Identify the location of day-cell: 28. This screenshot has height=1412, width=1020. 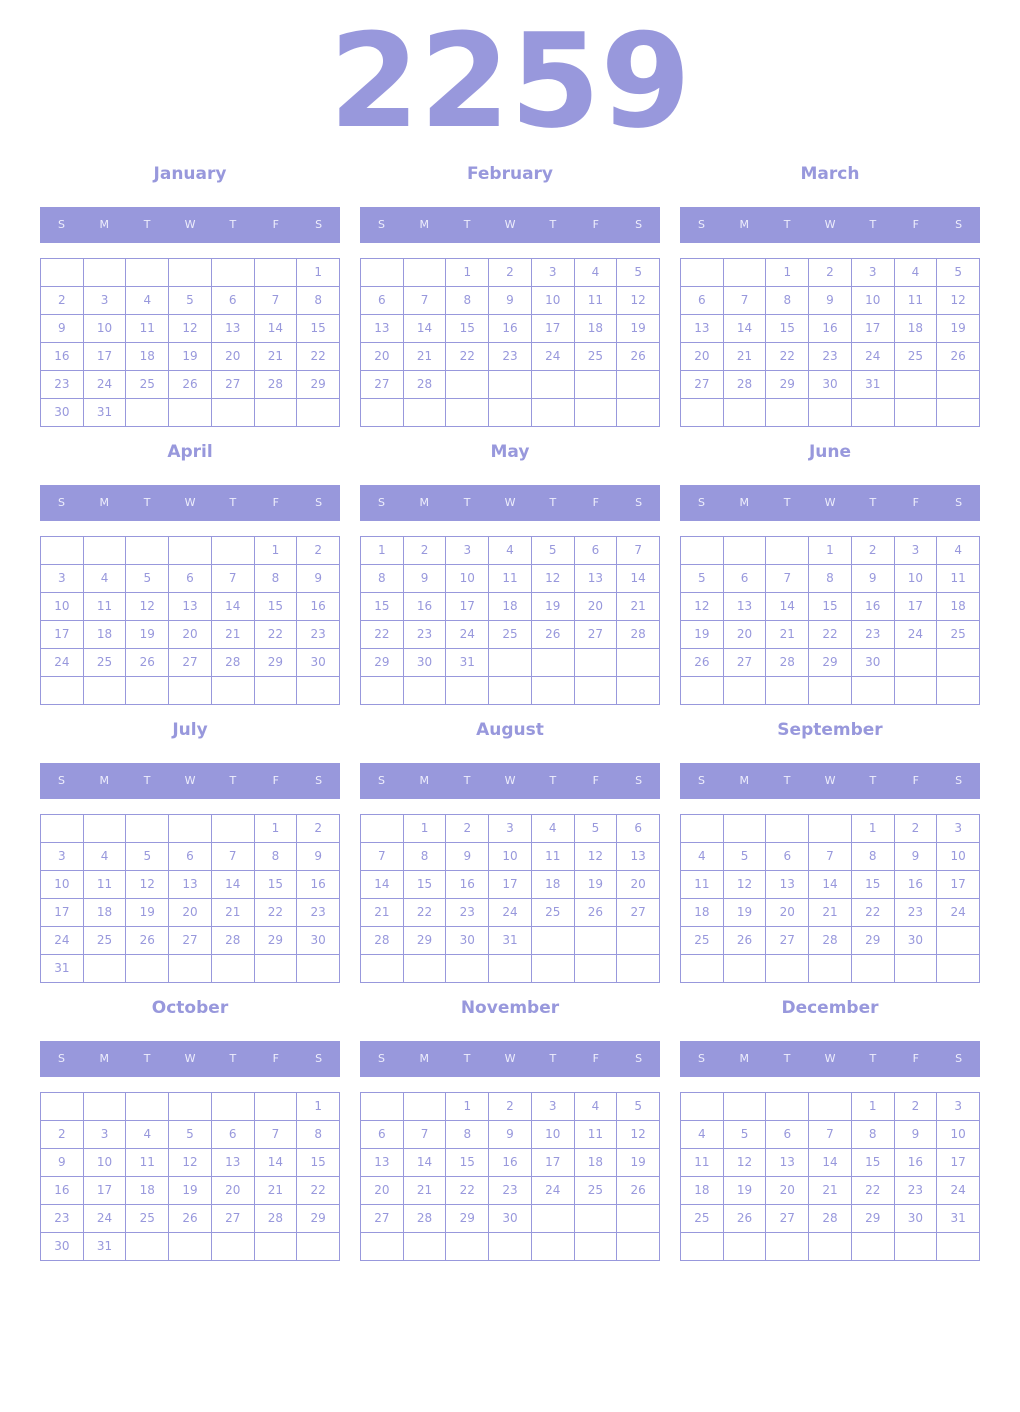
(233, 941).